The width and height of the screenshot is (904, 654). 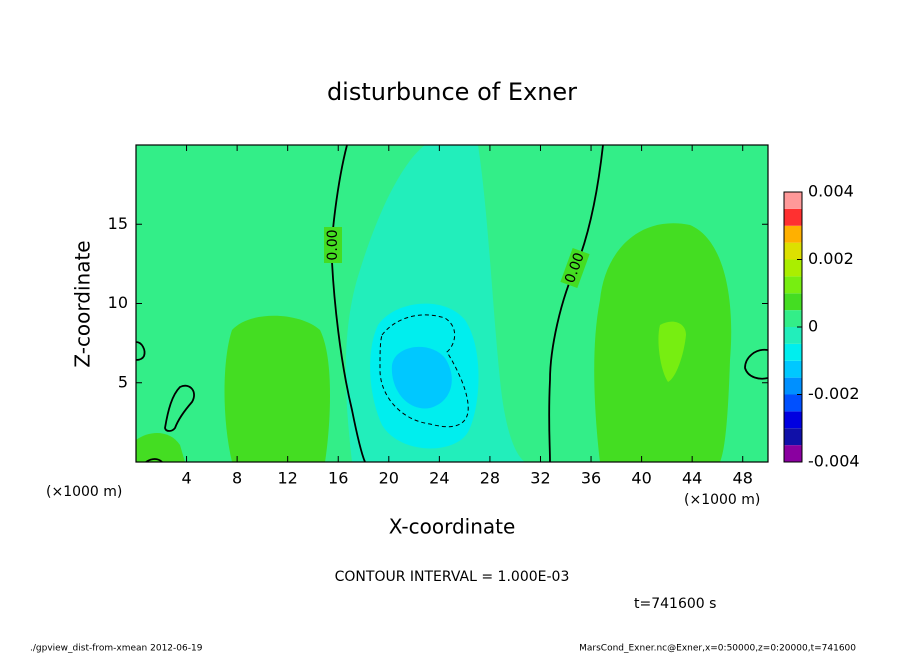 I want to click on colorbar-tick-label: 0.002, so click(x=831, y=258).